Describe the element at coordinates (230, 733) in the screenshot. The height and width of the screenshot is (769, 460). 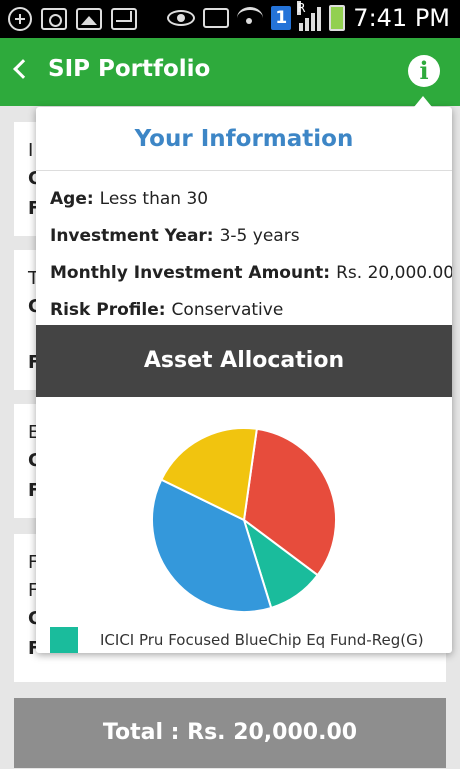
I see `total-bar: Total : Rs. 20,000.00` at that location.